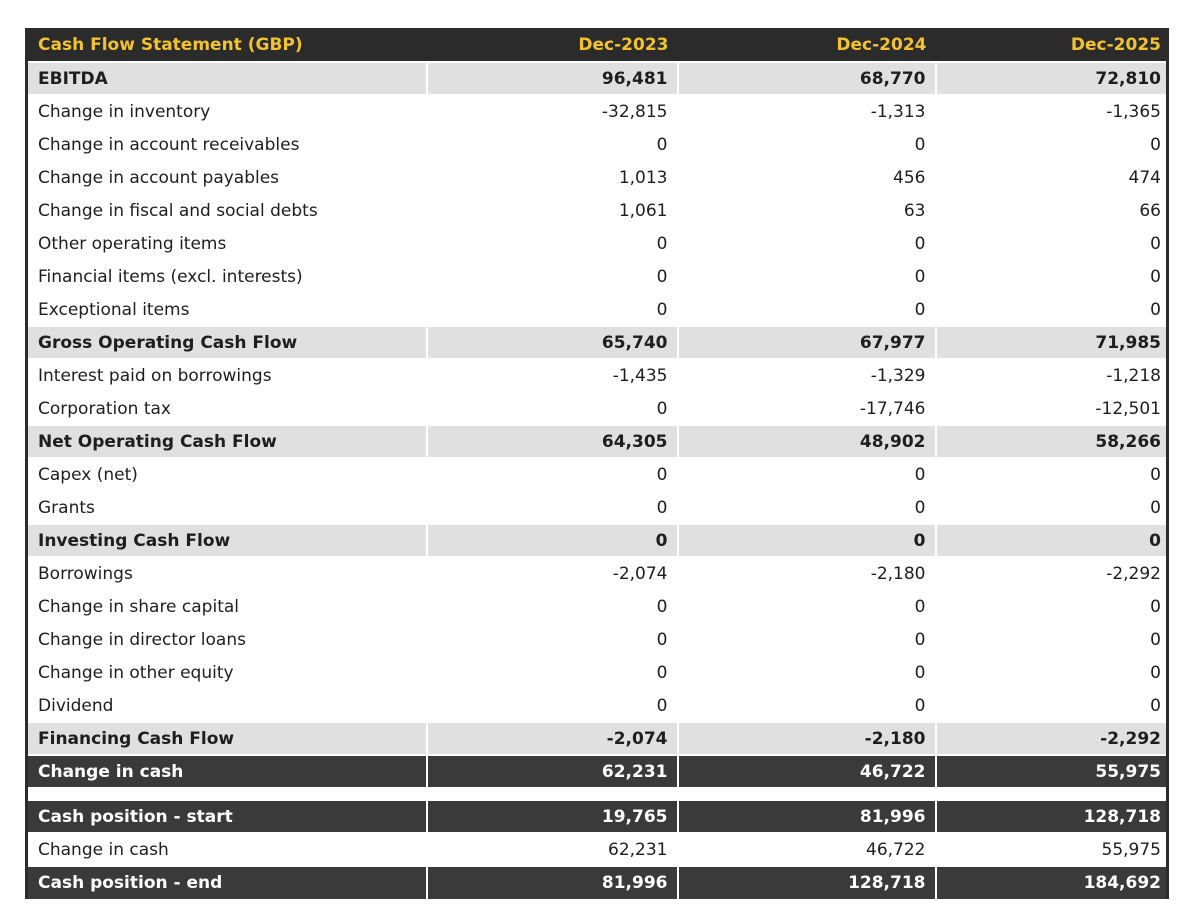  Describe the element at coordinates (551, 816) in the screenshot. I see `cell-value: 19,765` at that location.